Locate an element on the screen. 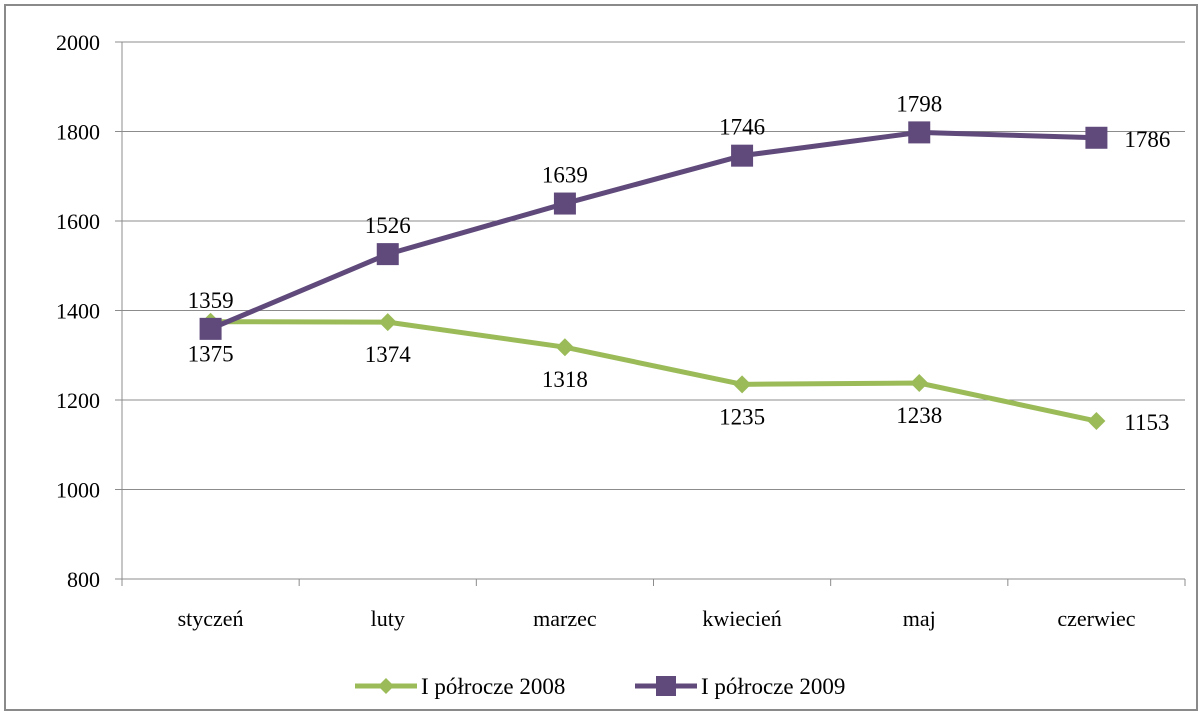  x-tick-label: kwiecień is located at coordinates (741, 618).